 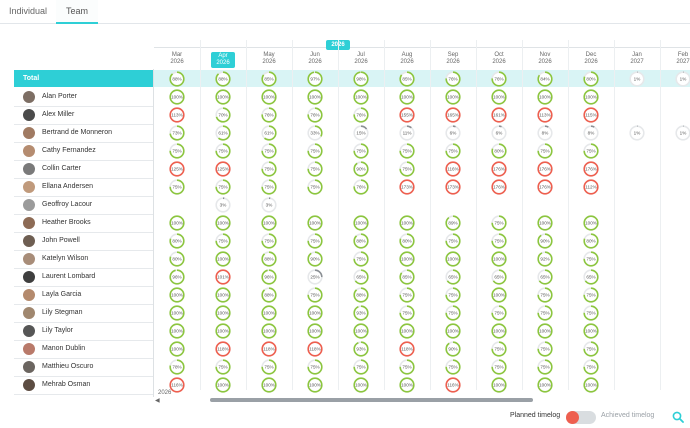 I want to click on person-row: Lily Taylor, so click(x=84, y=331).